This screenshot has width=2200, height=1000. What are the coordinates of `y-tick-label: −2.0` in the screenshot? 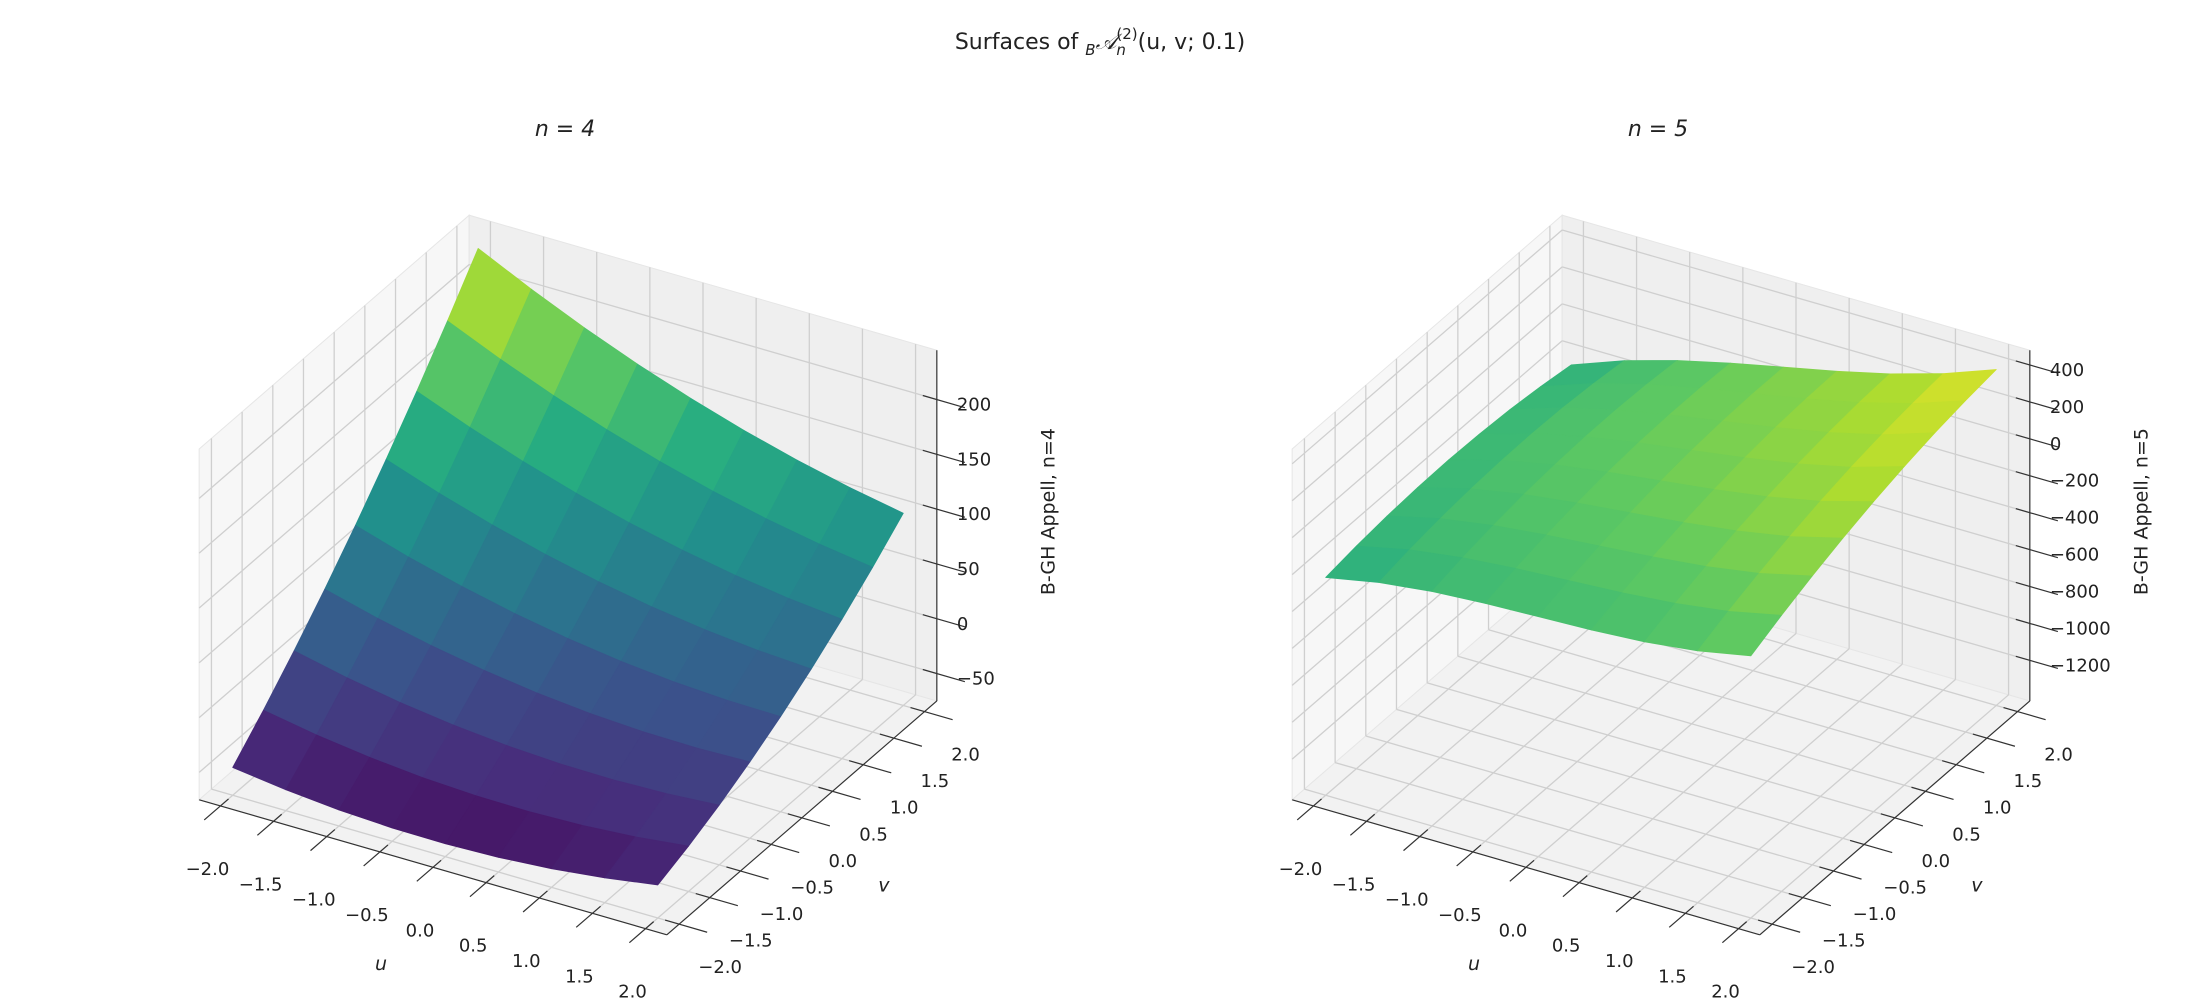 It's located at (1813, 967).